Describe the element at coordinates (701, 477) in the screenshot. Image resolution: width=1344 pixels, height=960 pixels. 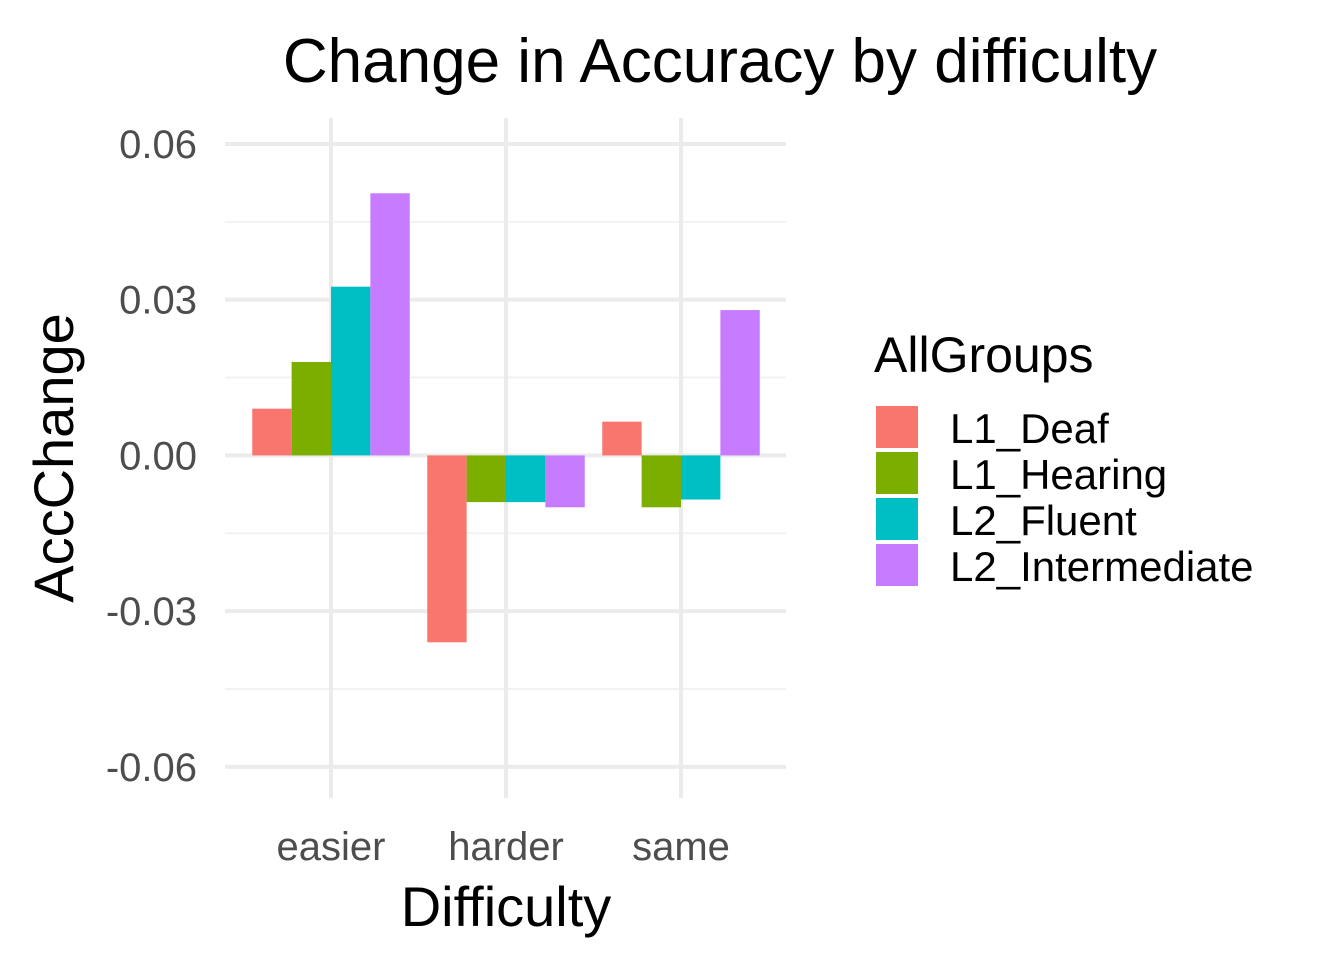
I see `bar-same-L2_Fluent` at that location.